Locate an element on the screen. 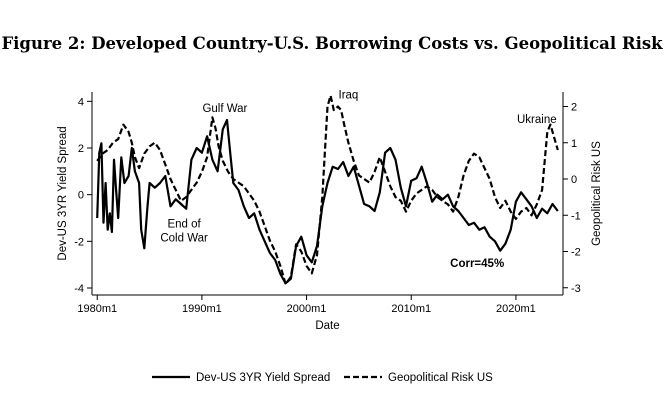 Image resolution: width=664 pixels, height=414 pixels. legend-label-yield-spread: Dev-US 3YR Yield Spread is located at coordinates (263, 378).